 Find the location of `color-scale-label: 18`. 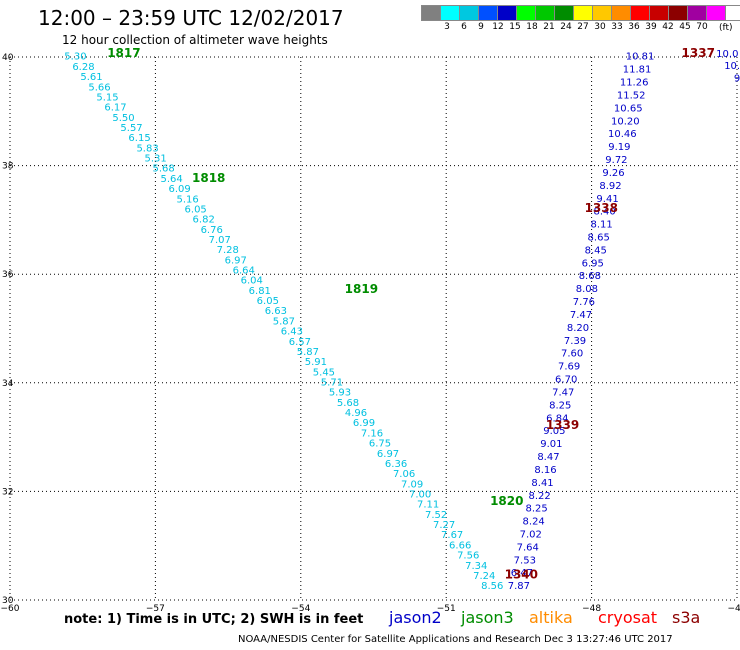

color-scale-label: 18 is located at coordinates (532, 27).